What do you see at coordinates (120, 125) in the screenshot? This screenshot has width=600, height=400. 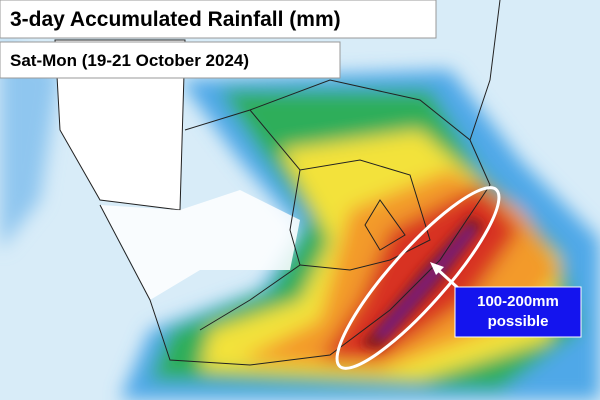 I see `land-west` at bounding box center [120, 125].